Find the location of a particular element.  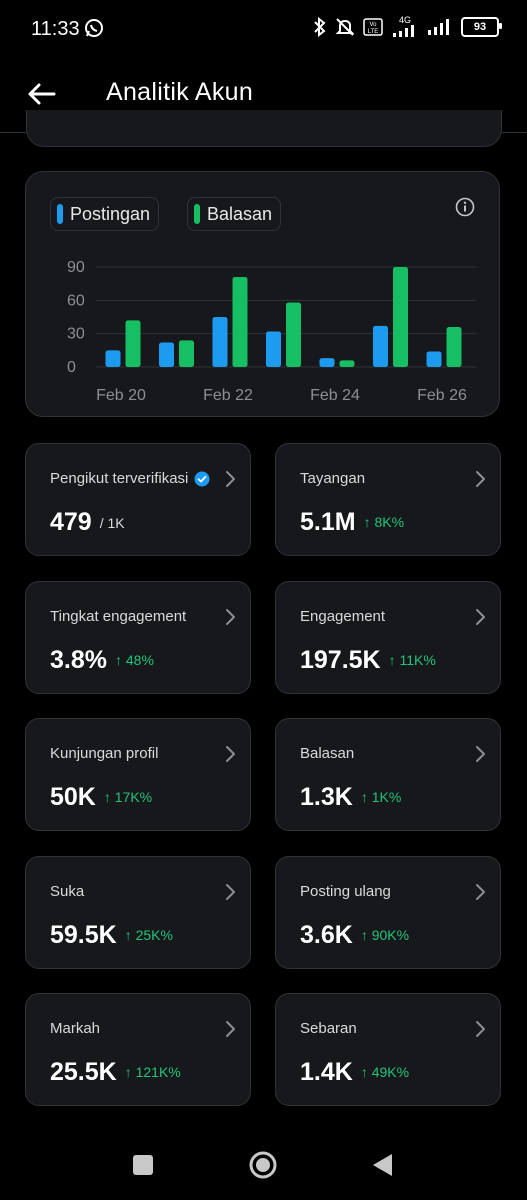

verified-badge-icon is located at coordinates (202, 478).